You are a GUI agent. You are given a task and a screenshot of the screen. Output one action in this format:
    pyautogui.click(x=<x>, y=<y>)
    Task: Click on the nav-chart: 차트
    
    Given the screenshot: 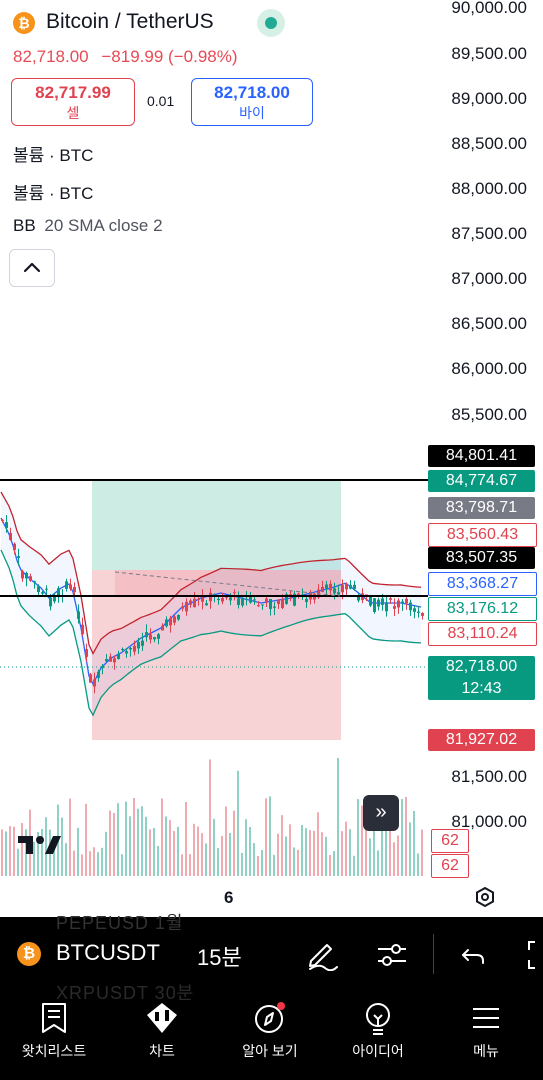 What is the action you would take?
    pyautogui.click(x=162, y=1029)
    